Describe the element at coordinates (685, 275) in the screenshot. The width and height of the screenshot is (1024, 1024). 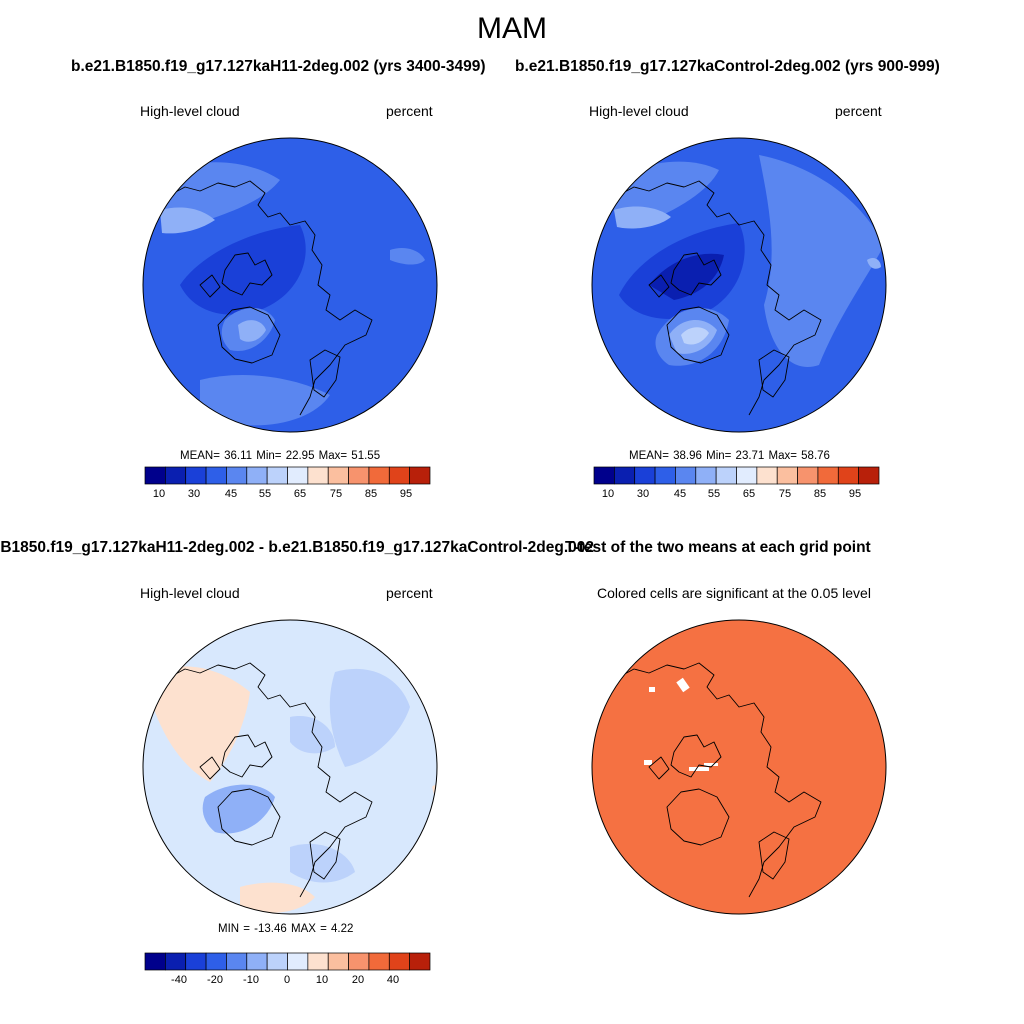
I see `panel2-coastline-arctic-islands` at that location.